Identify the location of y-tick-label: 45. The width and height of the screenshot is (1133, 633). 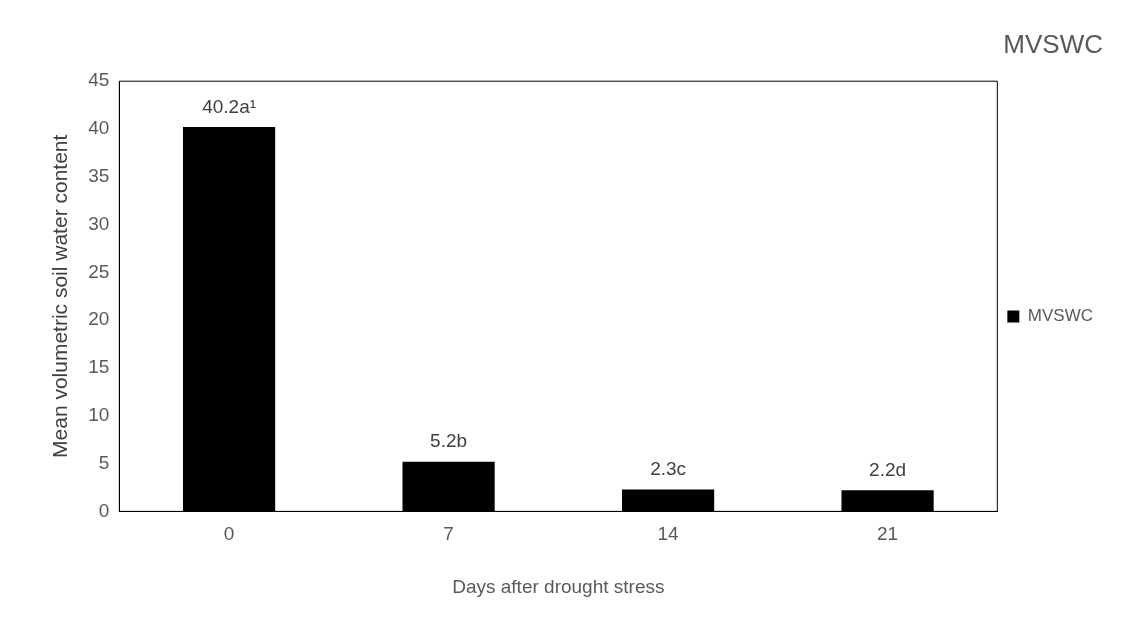
(99, 80).